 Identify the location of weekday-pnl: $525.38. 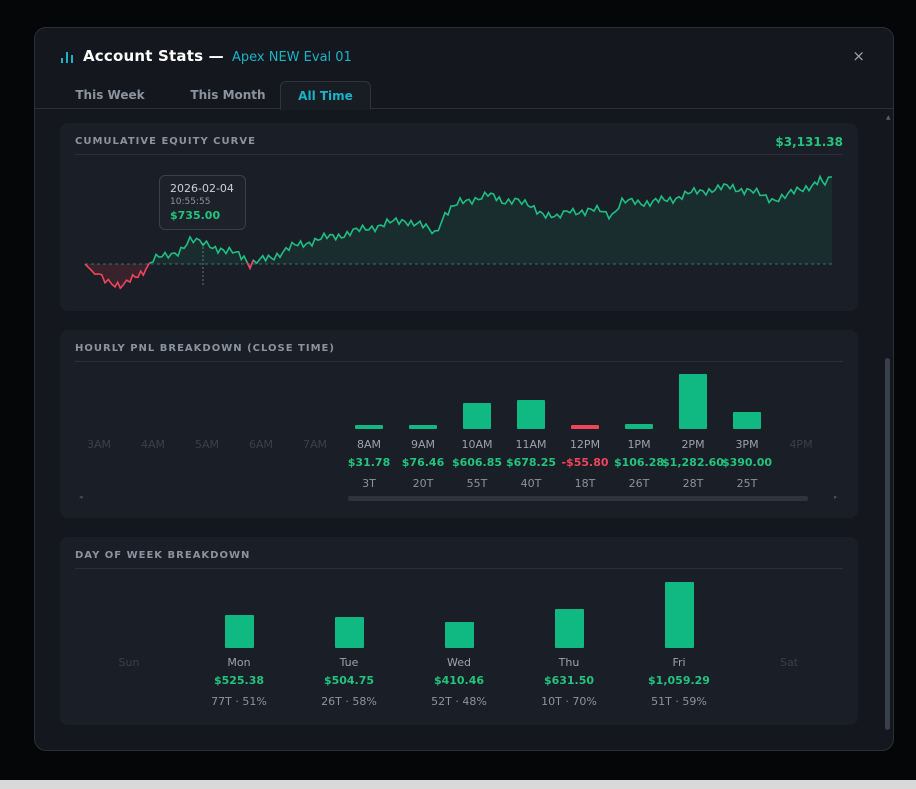
(239, 680).